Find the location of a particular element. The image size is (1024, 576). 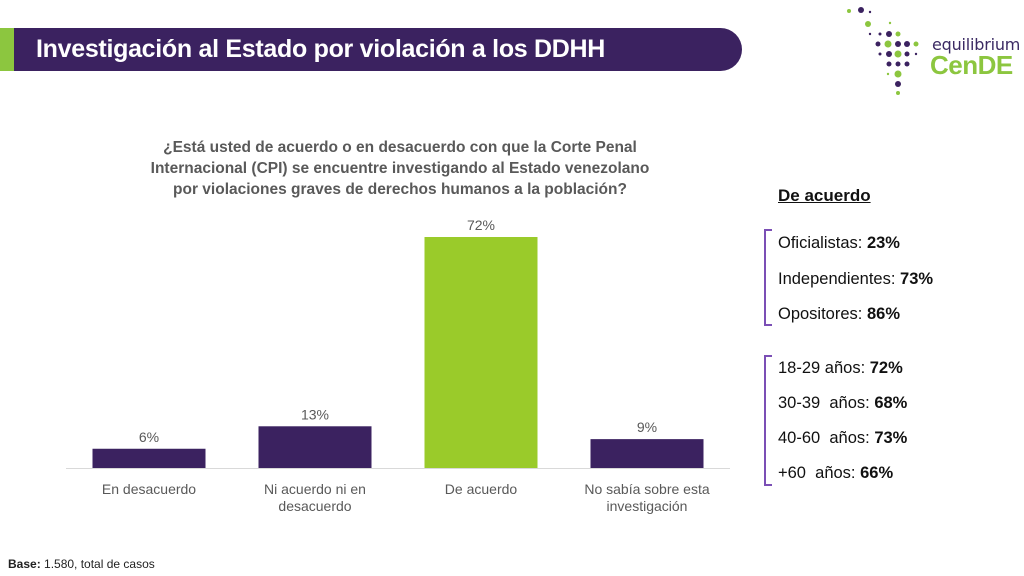

side-item-independientes: Independientes: 73% is located at coordinates (855, 279).